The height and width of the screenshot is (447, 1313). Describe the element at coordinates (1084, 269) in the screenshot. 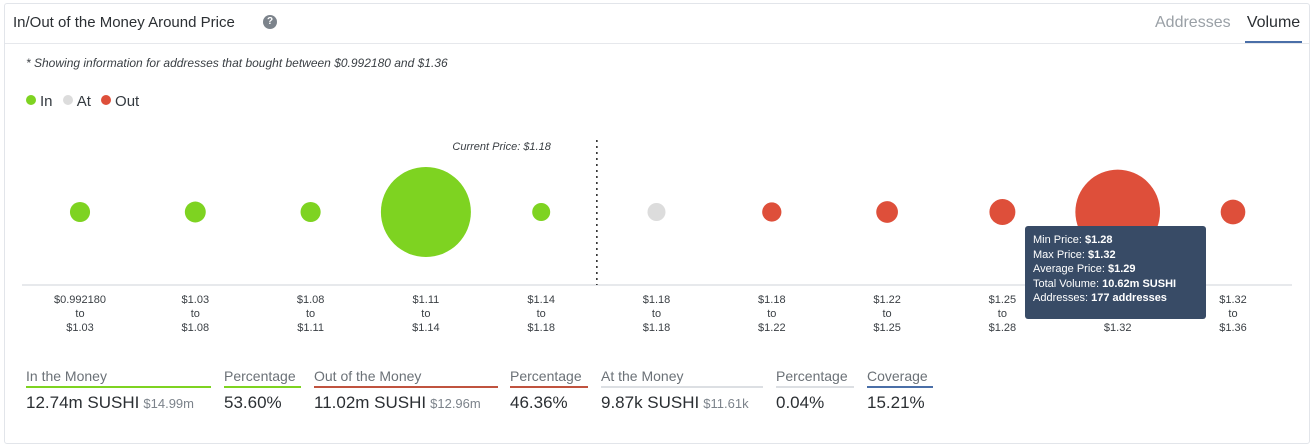

I see `tooltip-row-avg: Average Price: $1.29` at that location.